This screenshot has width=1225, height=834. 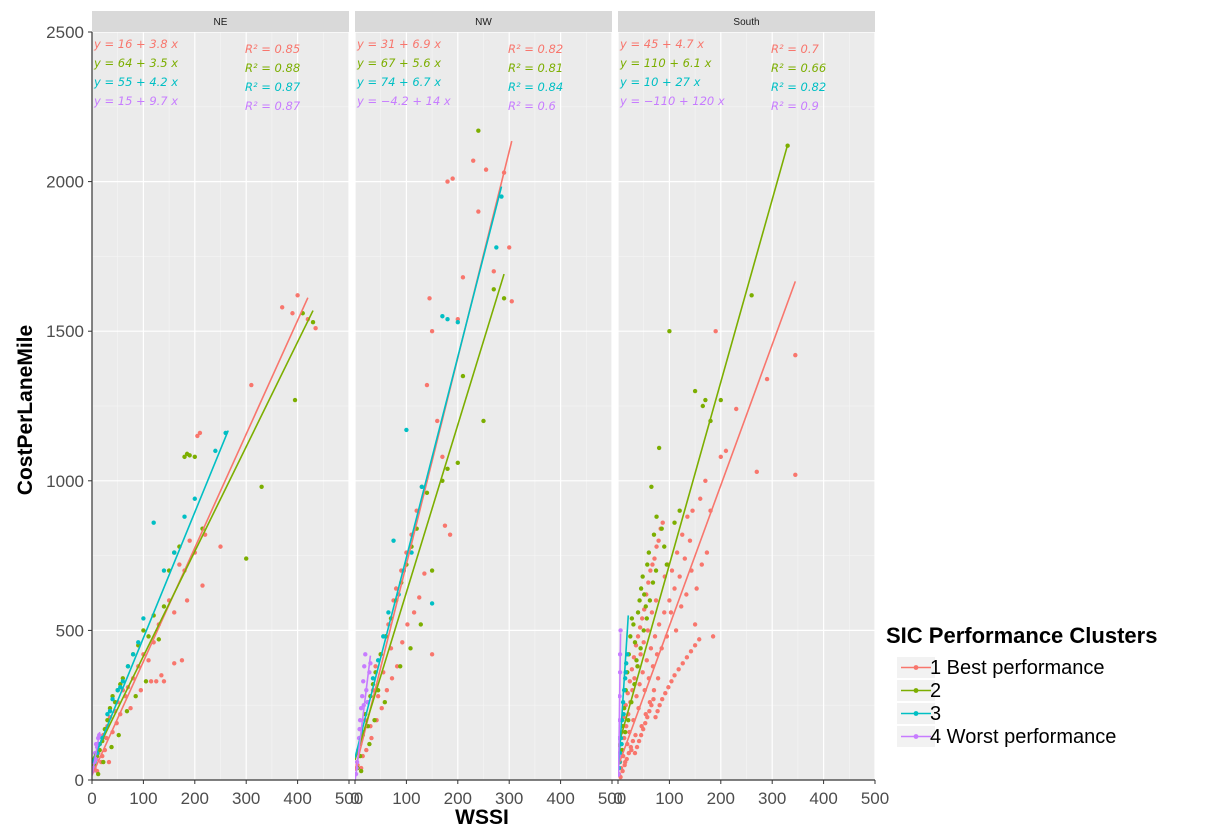 I want to click on r2-label: R² = 0.7, so click(x=795, y=49).